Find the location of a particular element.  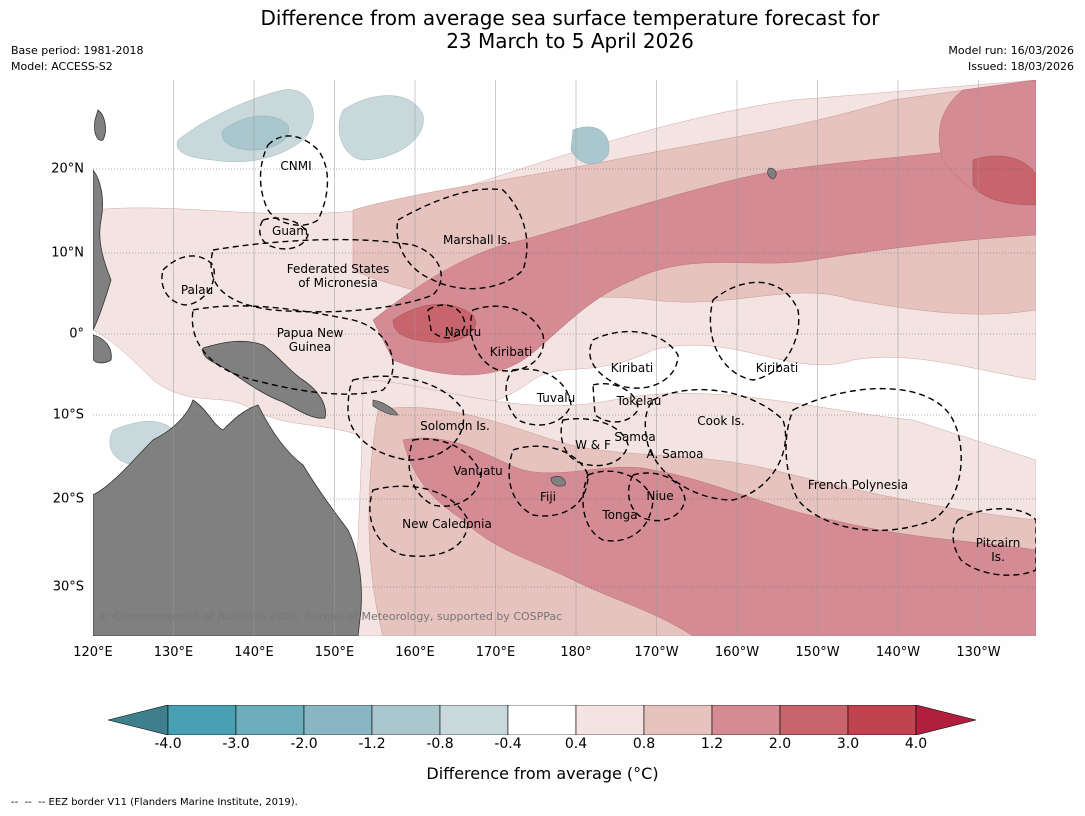

colorbar-tick: 0.8 is located at coordinates (644, 744).